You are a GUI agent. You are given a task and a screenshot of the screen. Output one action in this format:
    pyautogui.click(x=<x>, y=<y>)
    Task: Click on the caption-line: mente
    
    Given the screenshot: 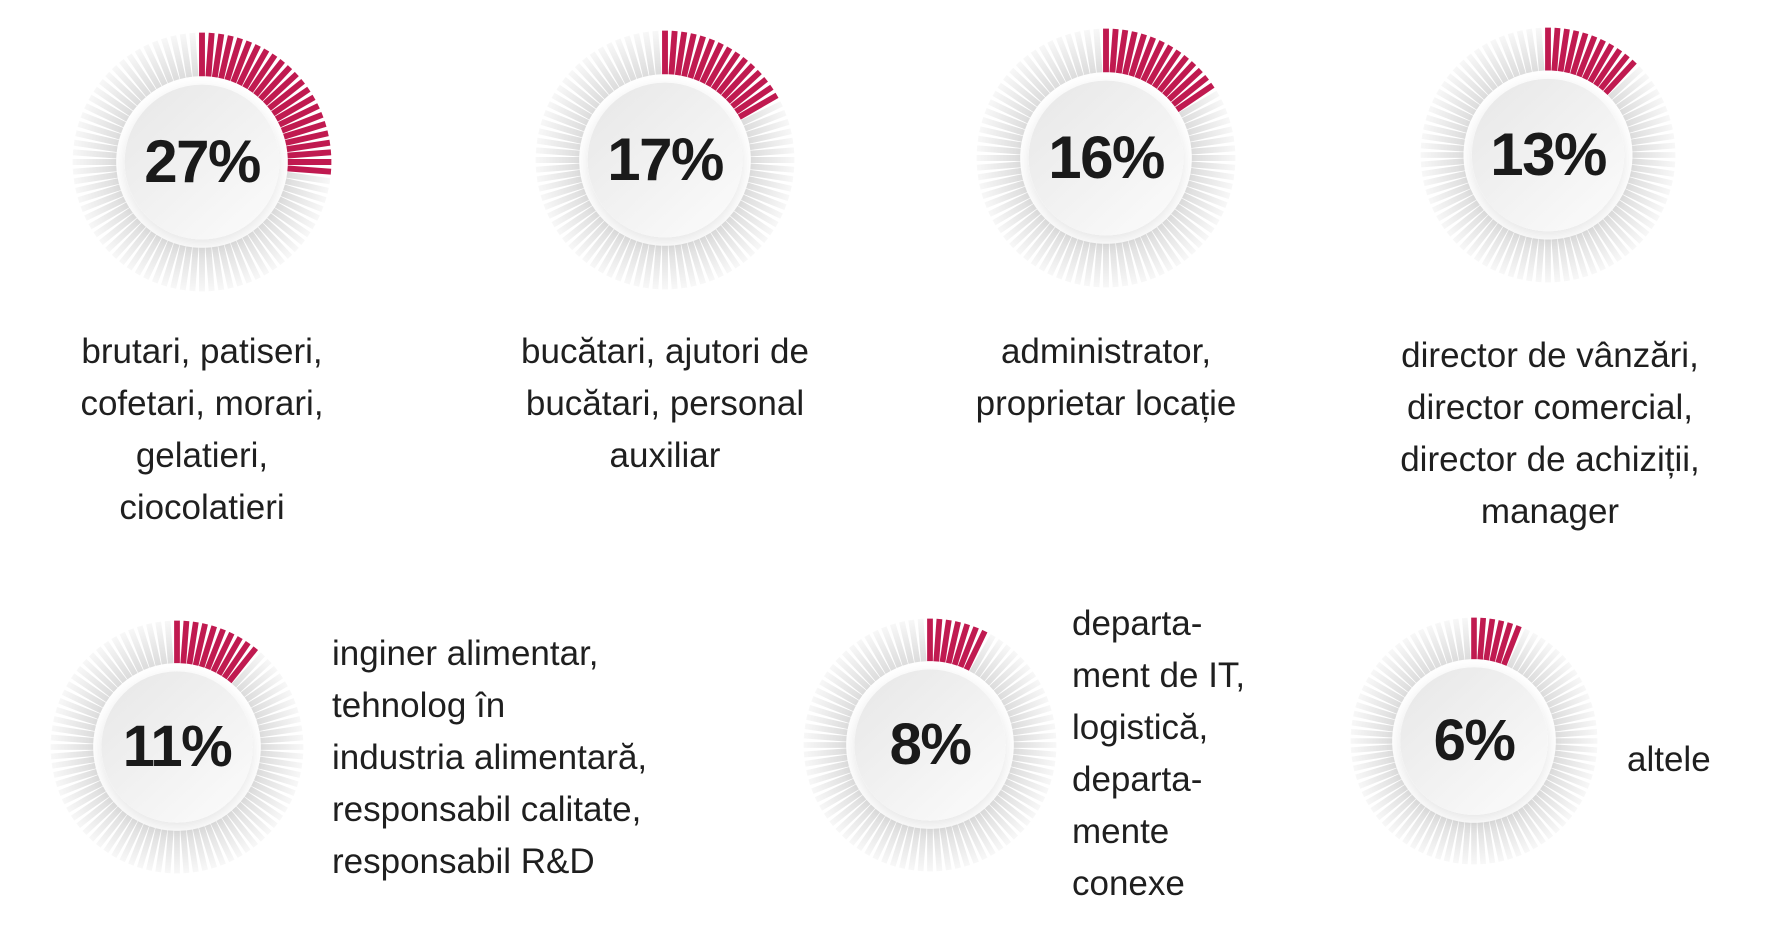 What is the action you would take?
    pyautogui.click(x=1121, y=831)
    